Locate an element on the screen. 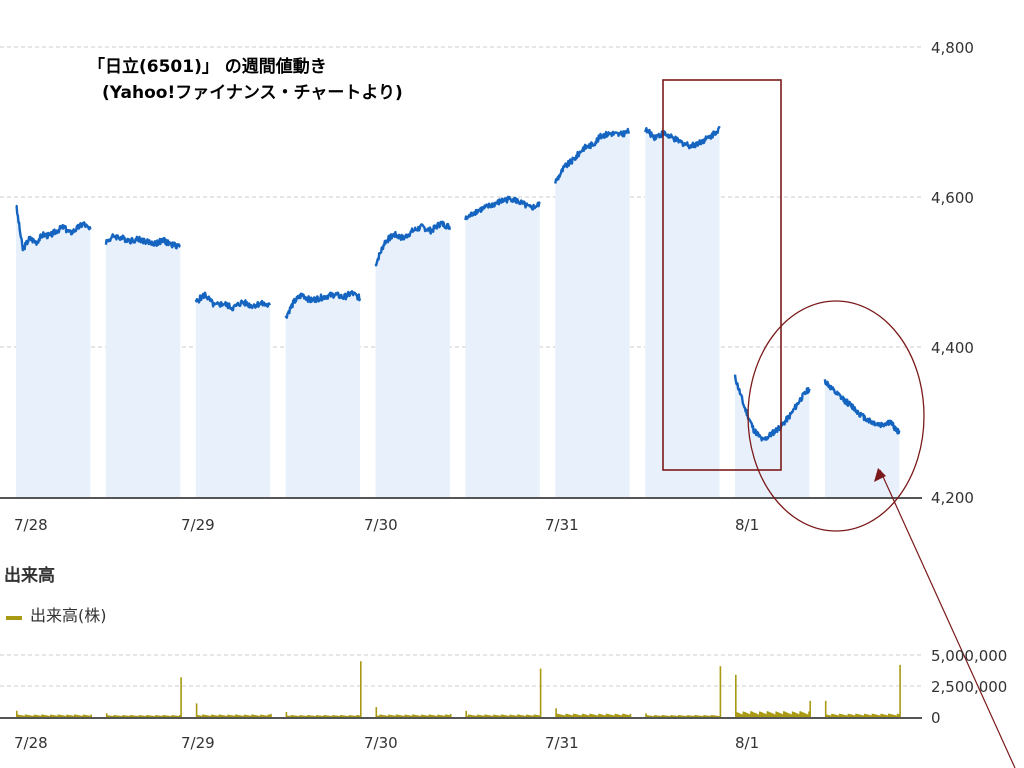 The height and width of the screenshot is (768, 1024). price-x-tick-label: 8/1 is located at coordinates (747, 525).